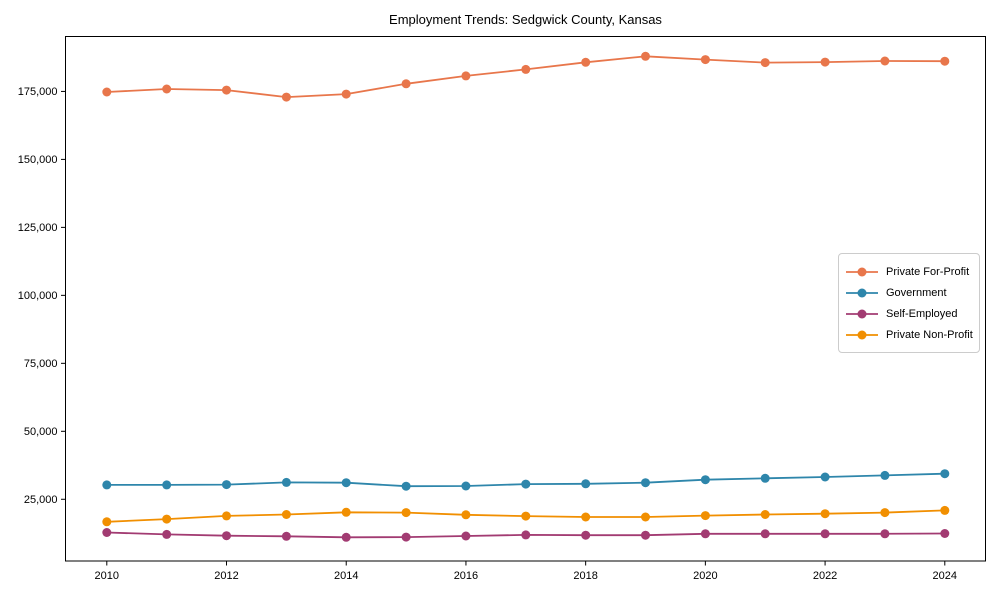 The height and width of the screenshot is (600, 1000). Describe the element at coordinates (41, 432) in the screenshot. I see `y-tick-label: 50,000` at that location.